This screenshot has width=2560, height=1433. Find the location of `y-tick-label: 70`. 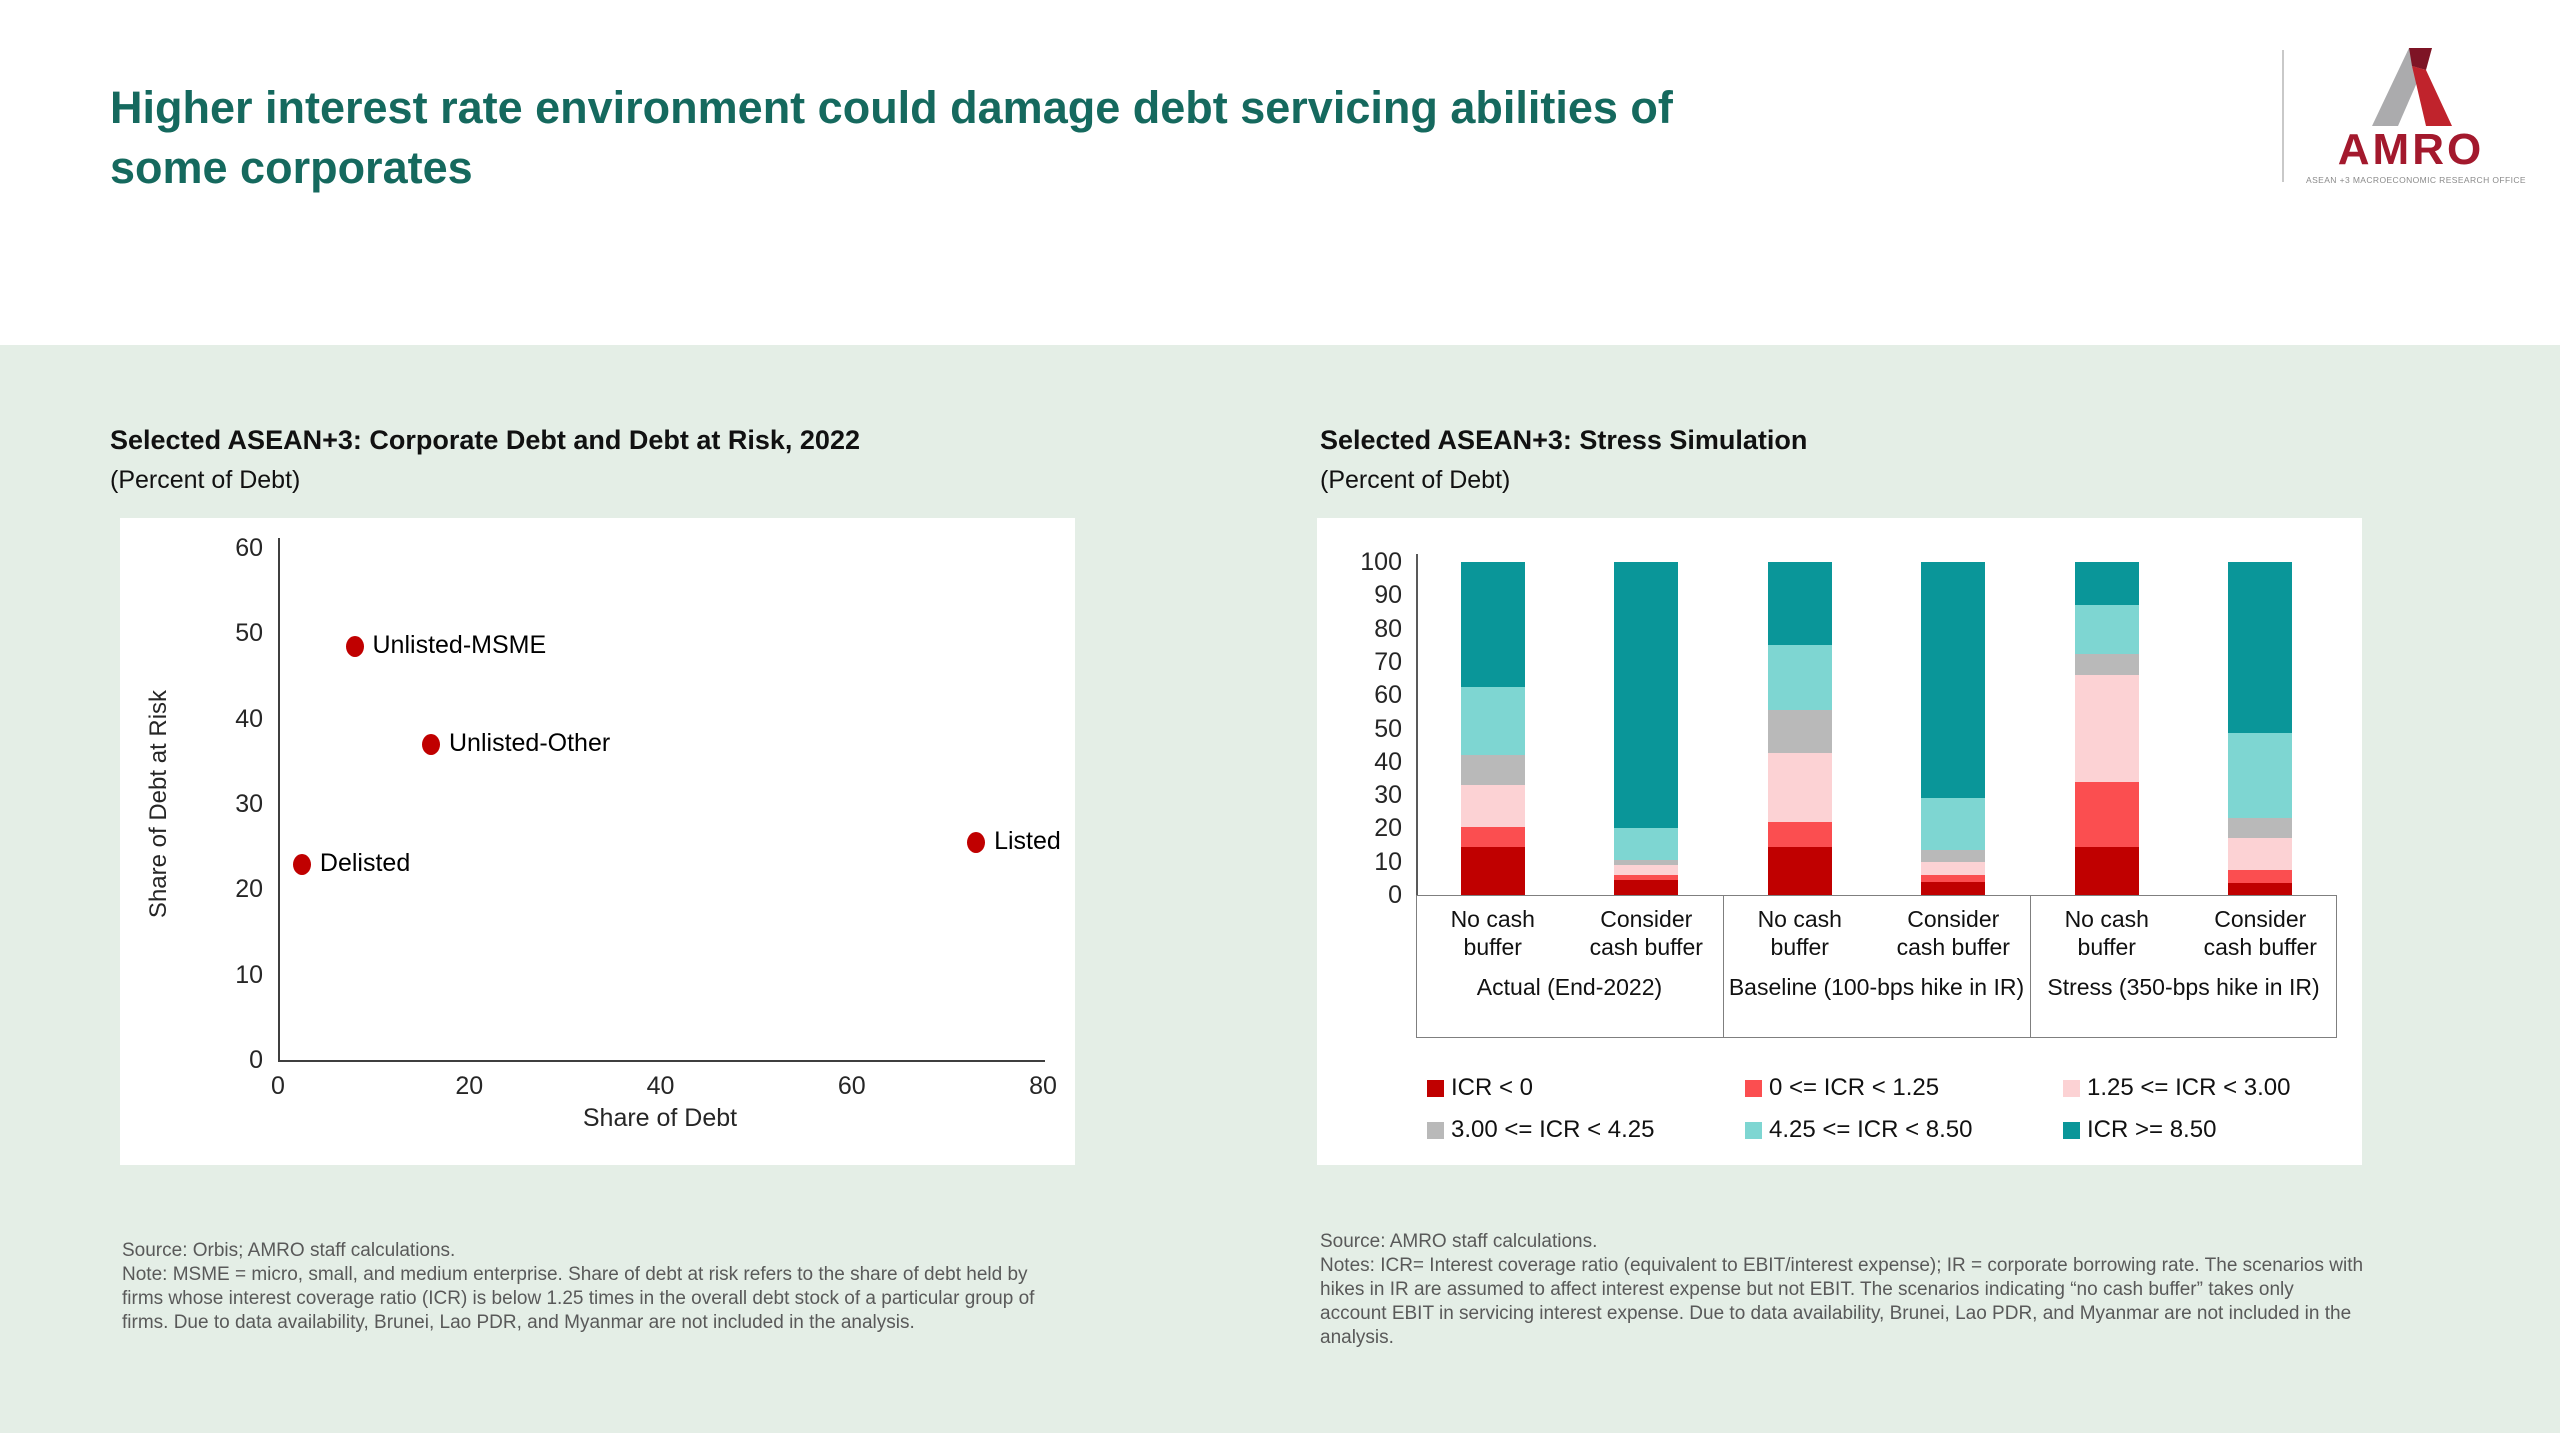

y-tick-label: 70 is located at coordinates (1388, 661).